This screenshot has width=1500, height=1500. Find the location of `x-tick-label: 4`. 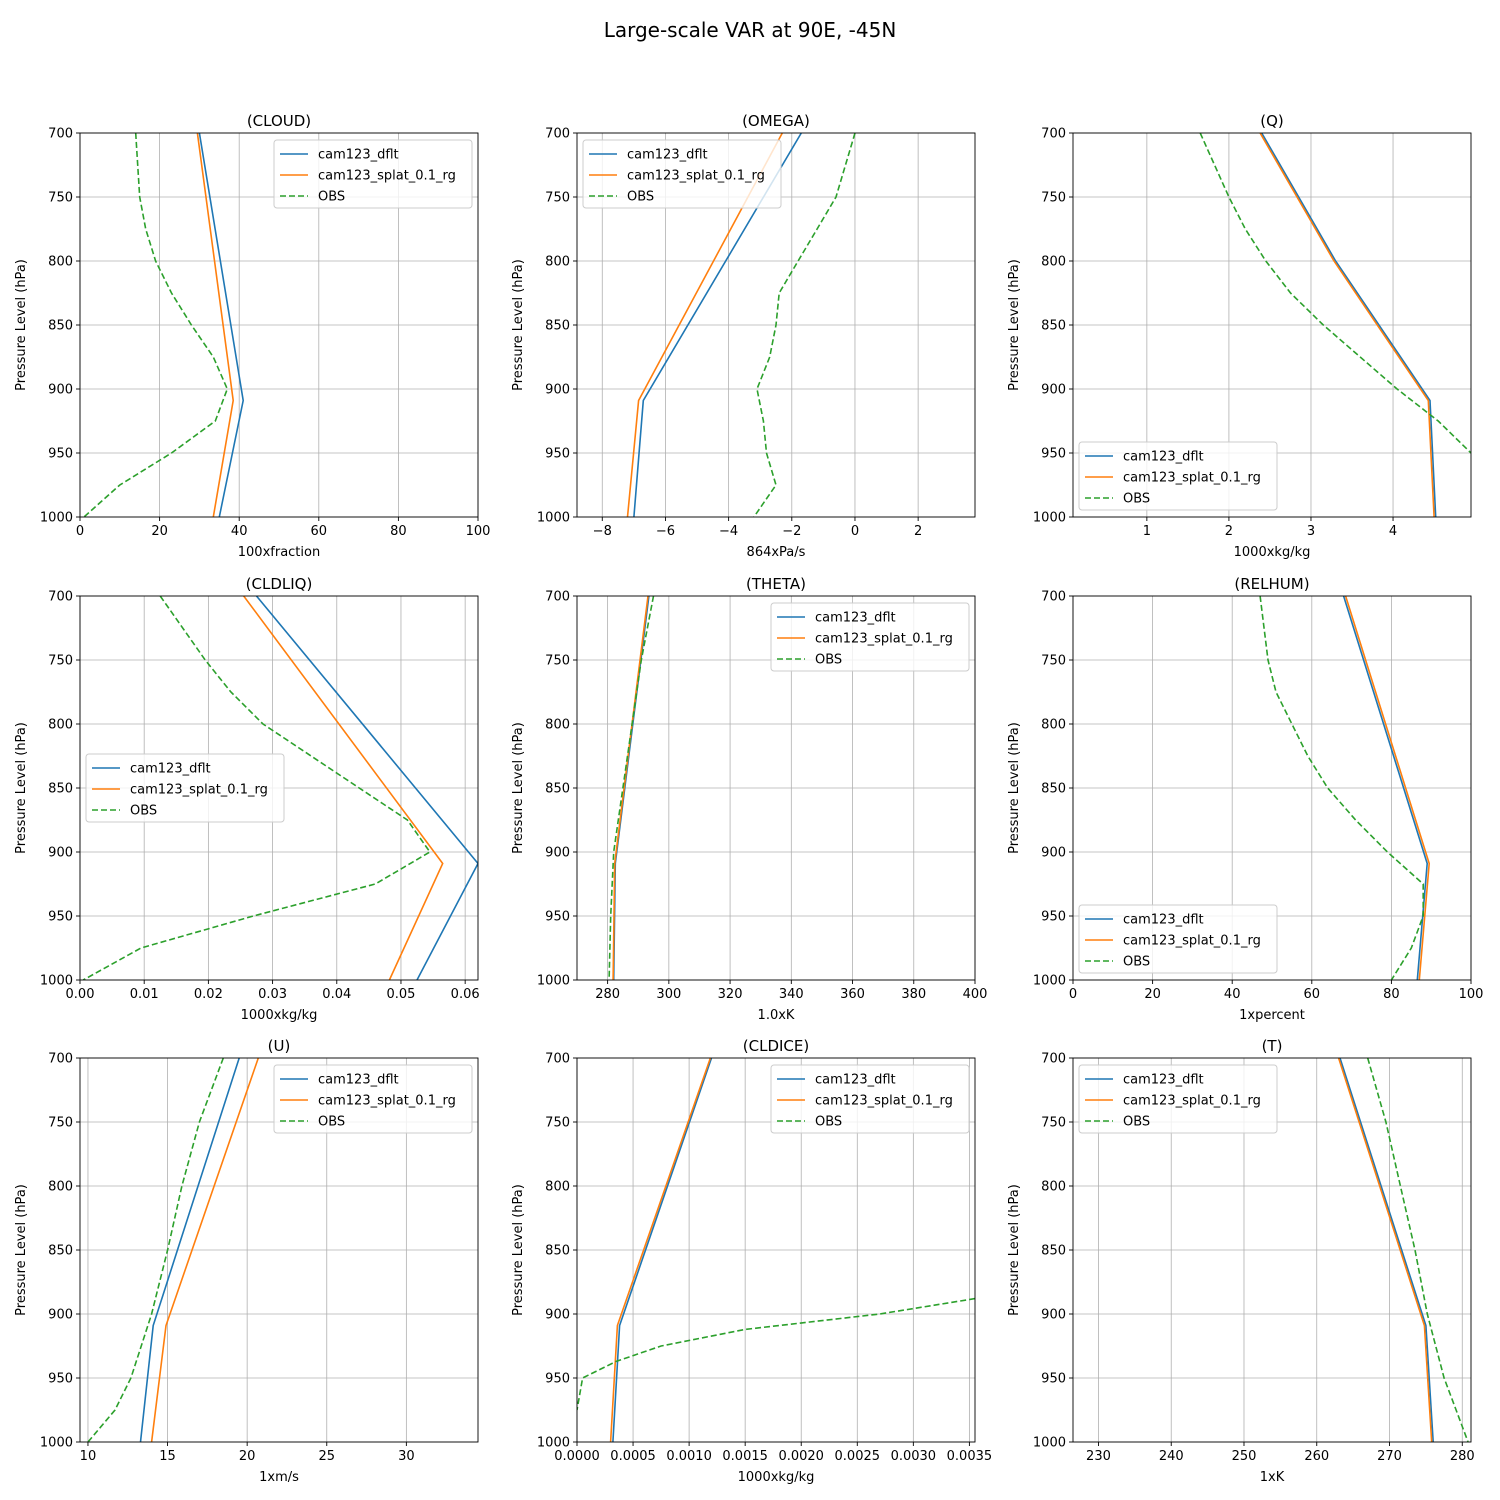

x-tick-label: 4 is located at coordinates (1393, 531).